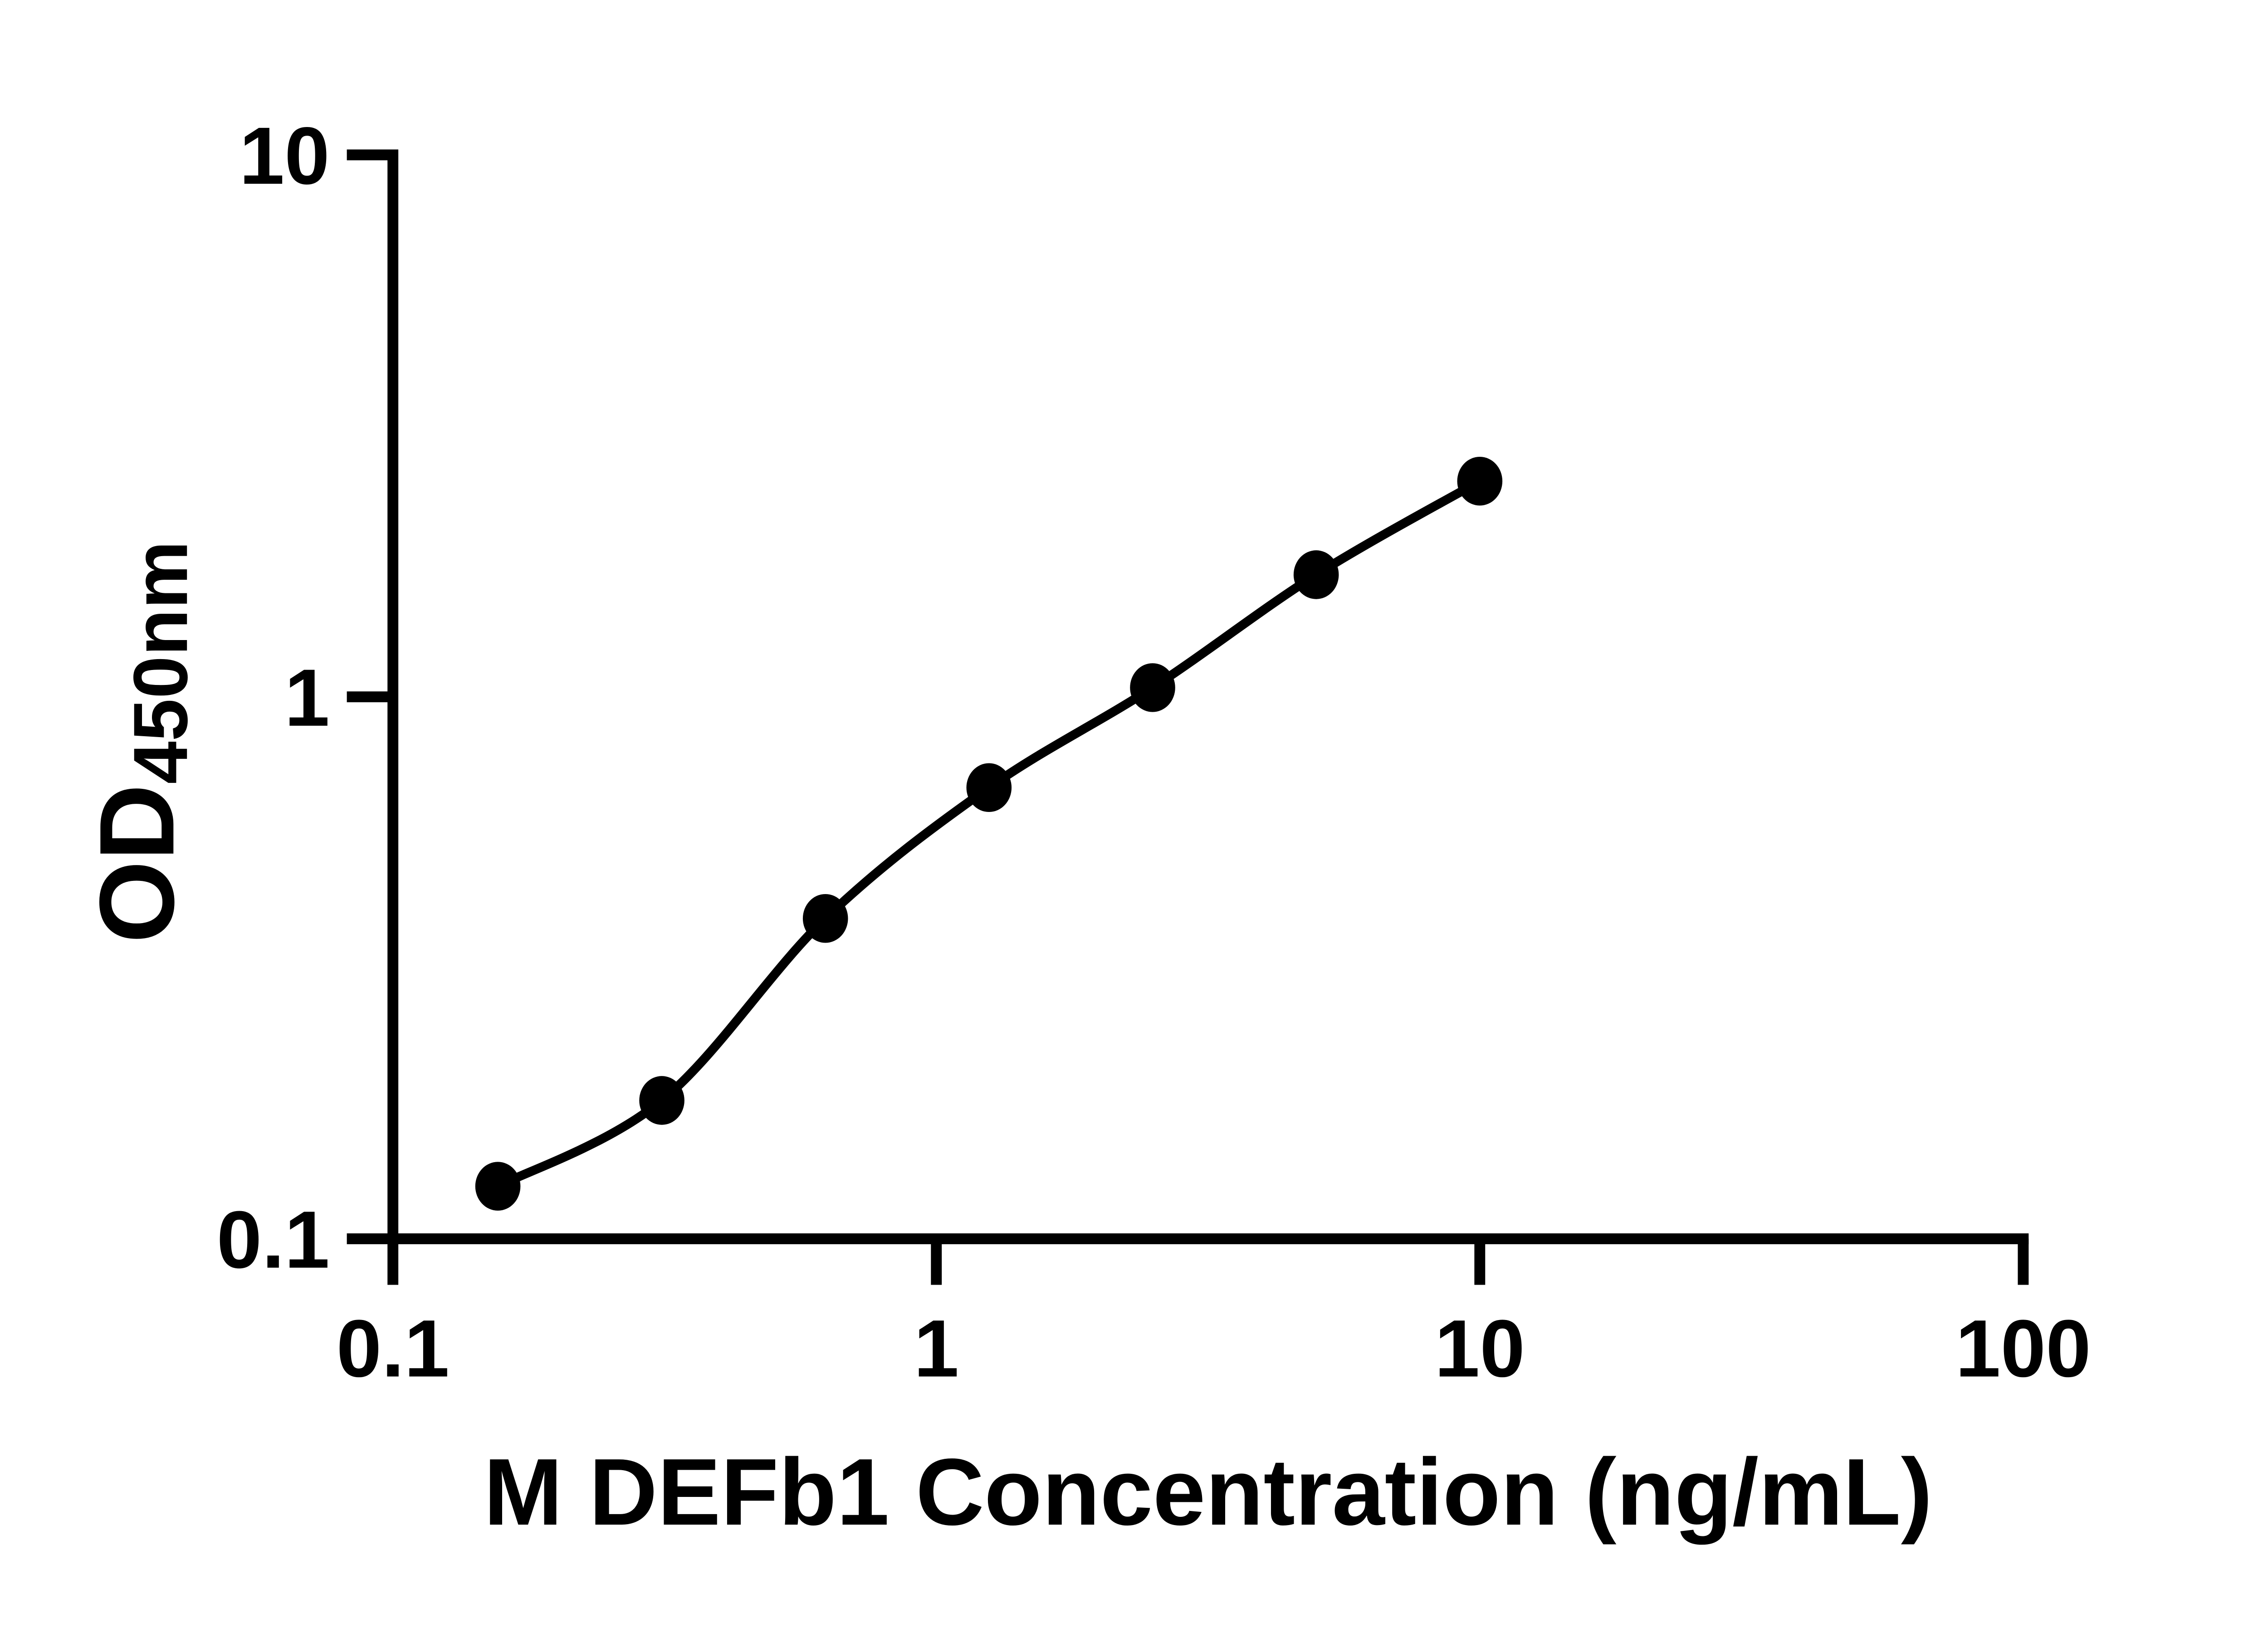  I want to click on x-axis-title: M DEFb1 Concentration (ng/mL), so click(1208, 1492).